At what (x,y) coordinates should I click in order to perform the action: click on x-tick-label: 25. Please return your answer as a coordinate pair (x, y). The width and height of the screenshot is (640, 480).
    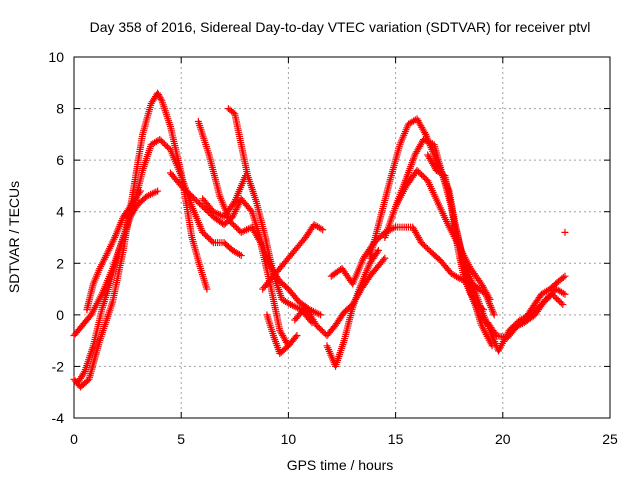
    Looking at the image, I should click on (610, 439).